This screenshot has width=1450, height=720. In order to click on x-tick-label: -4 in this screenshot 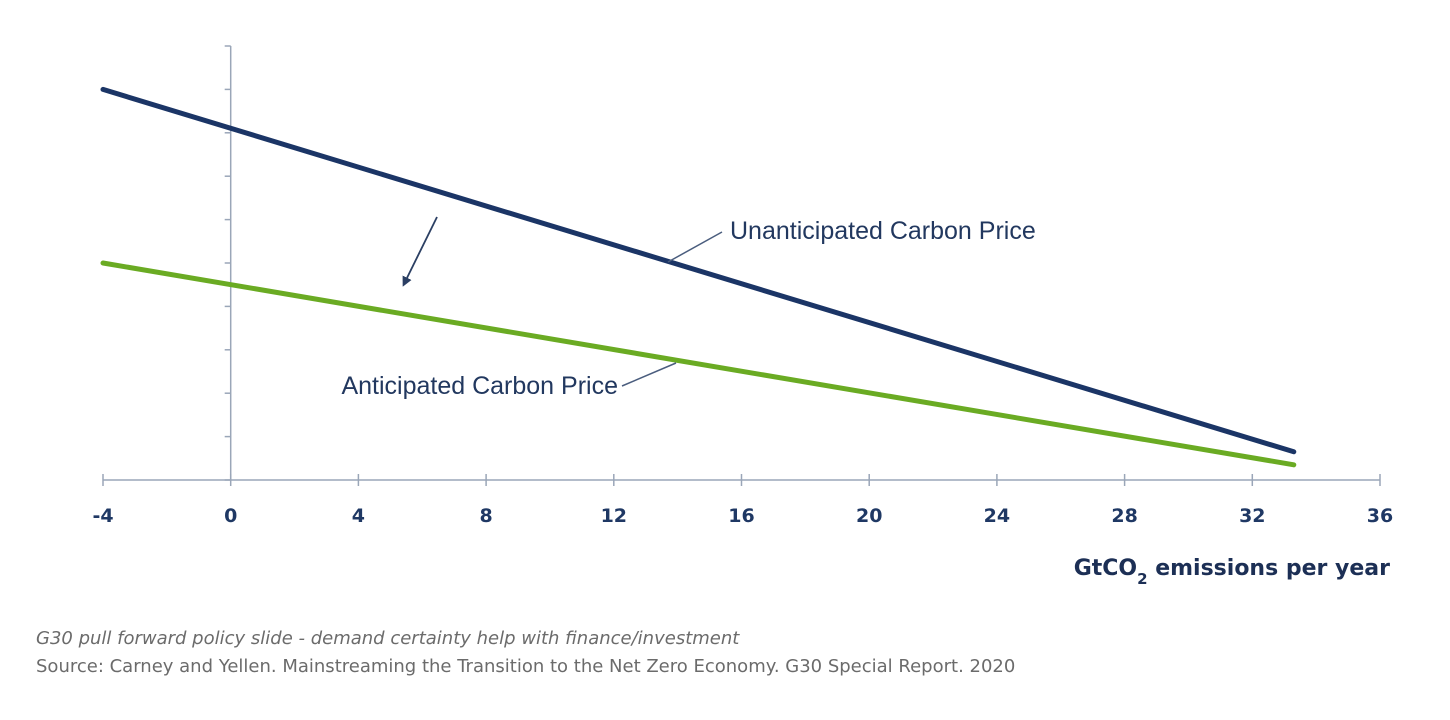, I will do `click(102, 516)`.